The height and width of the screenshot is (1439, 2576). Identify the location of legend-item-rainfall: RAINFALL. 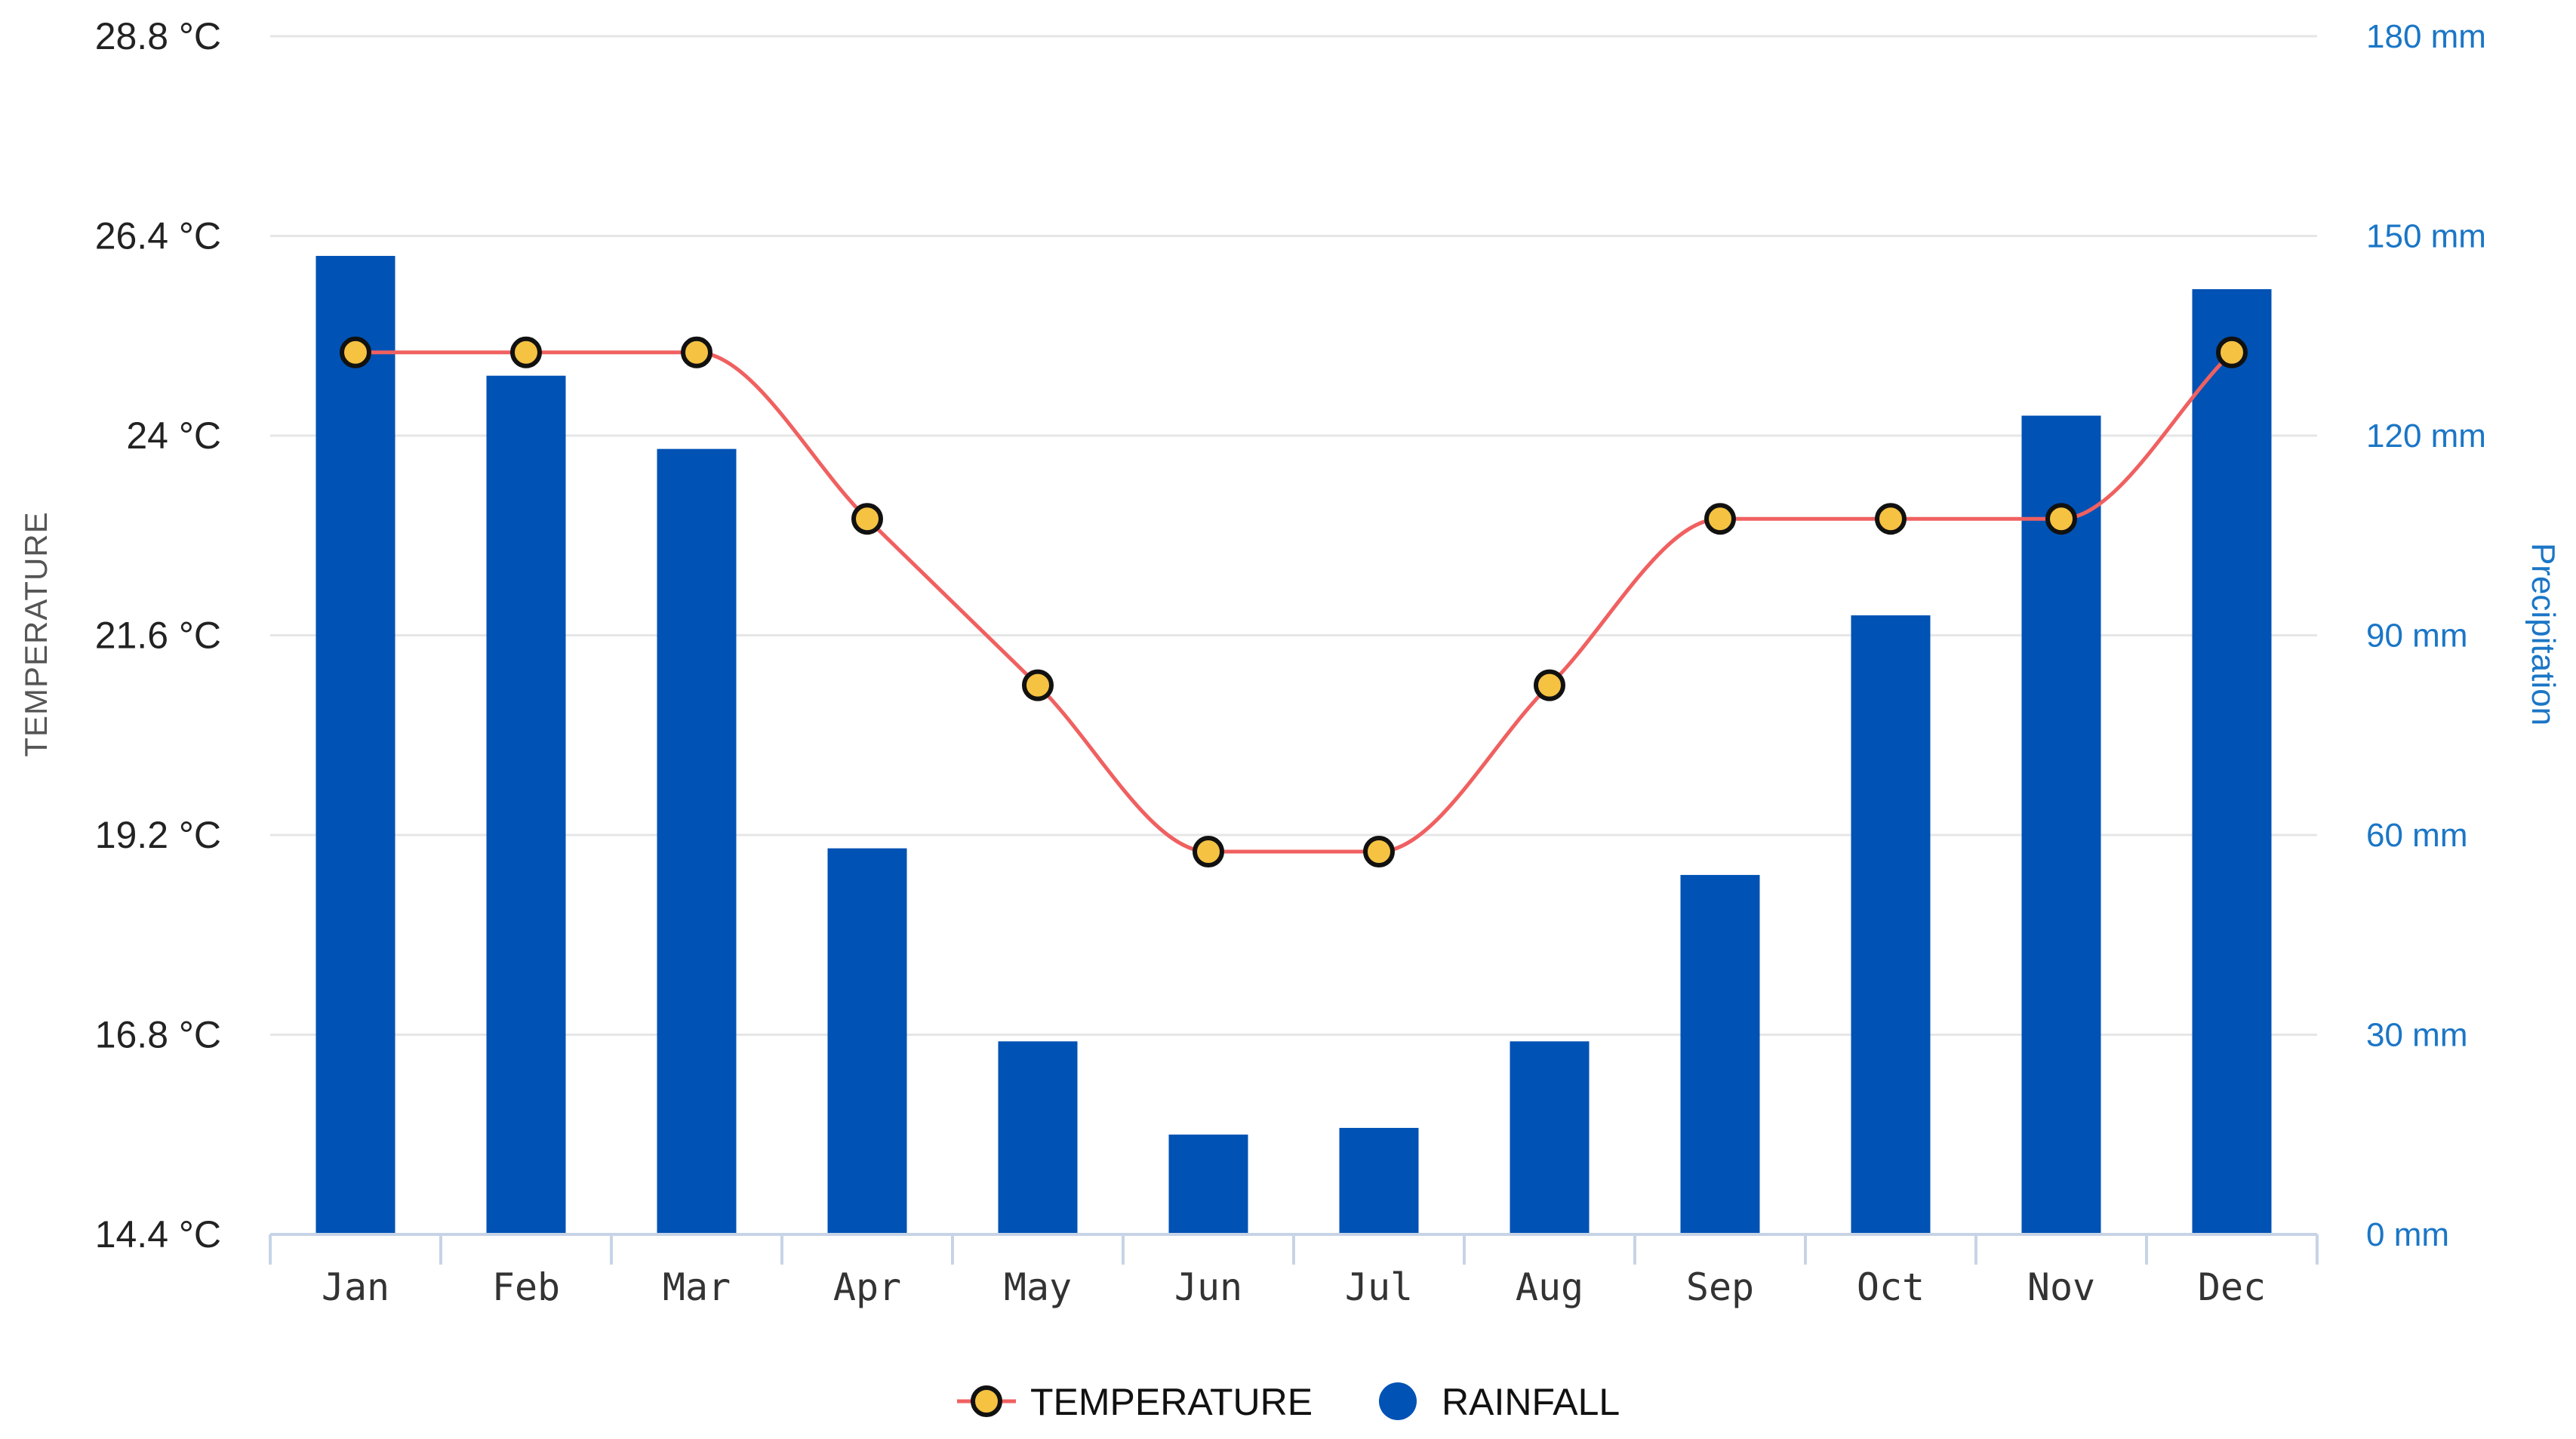
(1499, 1402).